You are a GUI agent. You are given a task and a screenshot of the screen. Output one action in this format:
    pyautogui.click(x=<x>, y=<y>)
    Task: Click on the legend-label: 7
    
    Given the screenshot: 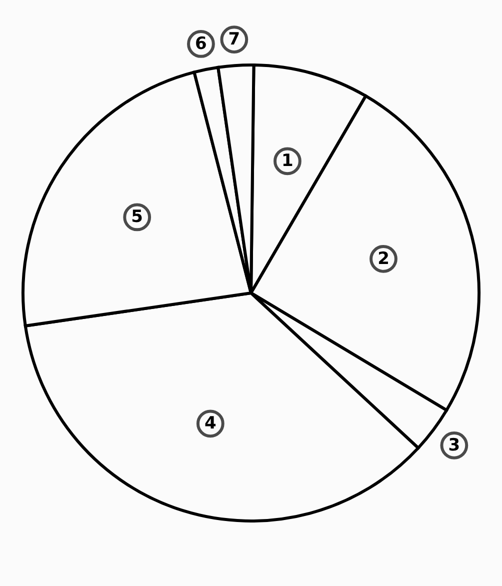 What is the action you would take?
    pyautogui.click(x=234, y=40)
    